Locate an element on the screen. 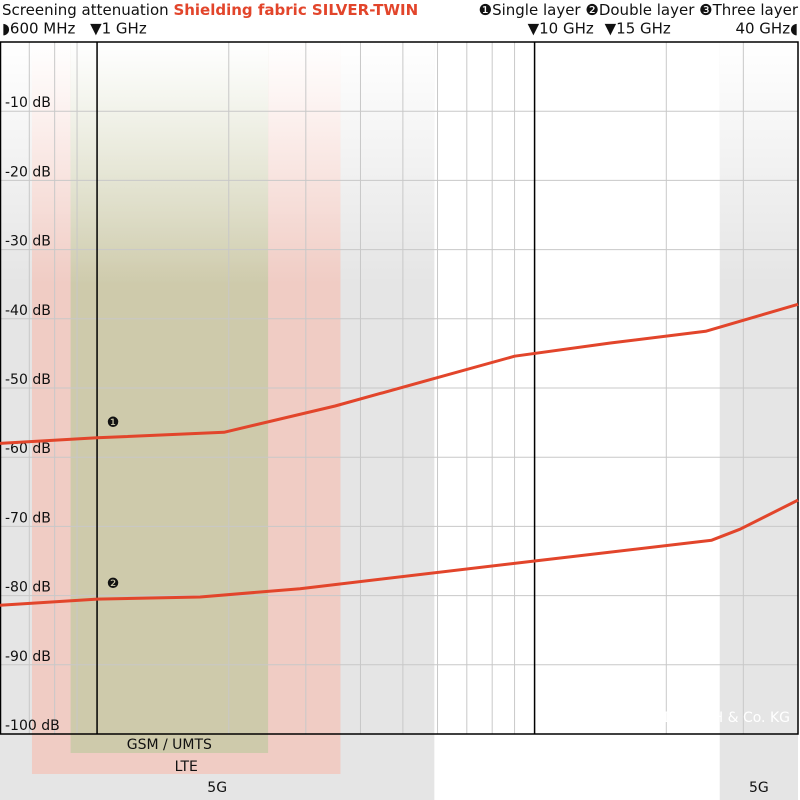 The image size is (800, 800). y-tick-label: -100 dB is located at coordinates (32, 726).